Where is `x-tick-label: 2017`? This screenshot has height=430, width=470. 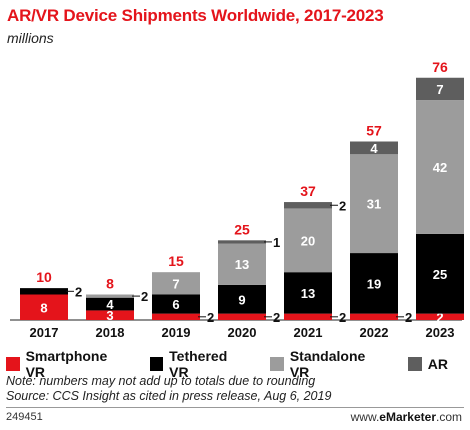 x-tick-label: 2017 is located at coordinates (44, 332).